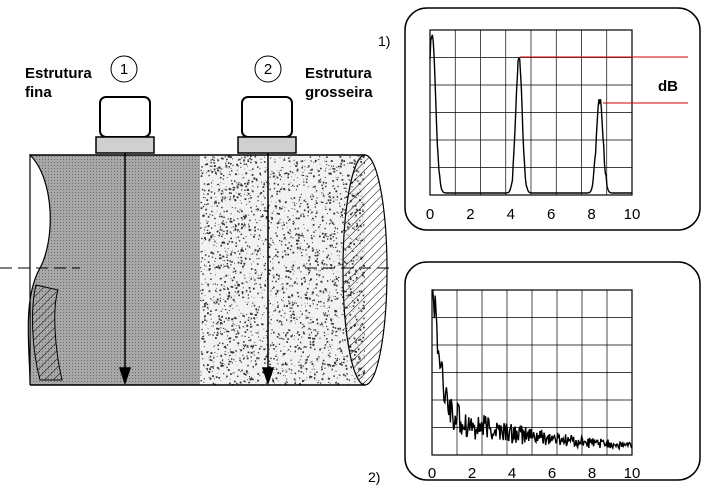  Describe the element at coordinates (38, 92) in the screenshot. I see `probe-label: fina` at that location.